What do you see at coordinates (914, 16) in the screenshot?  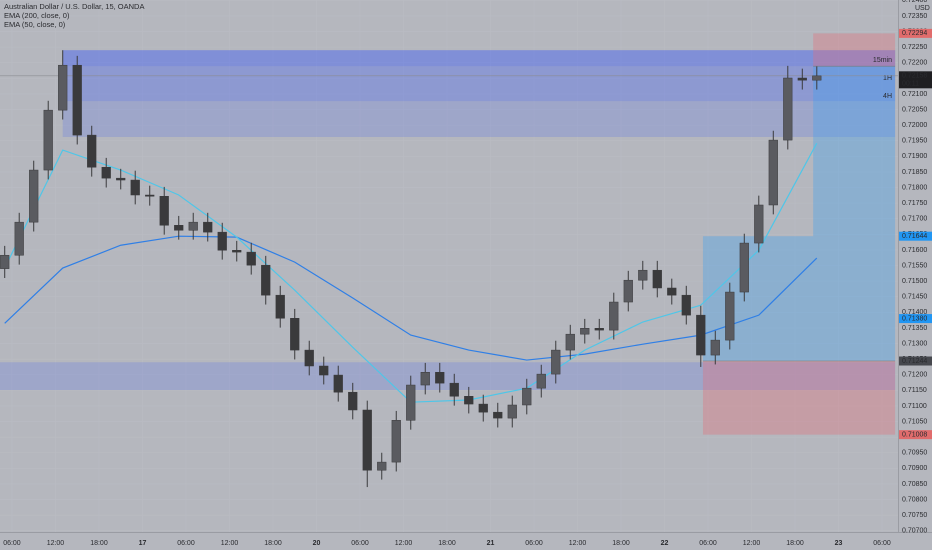 I see `y-tick-label: 0.72350` at bounding box center [914, 16].